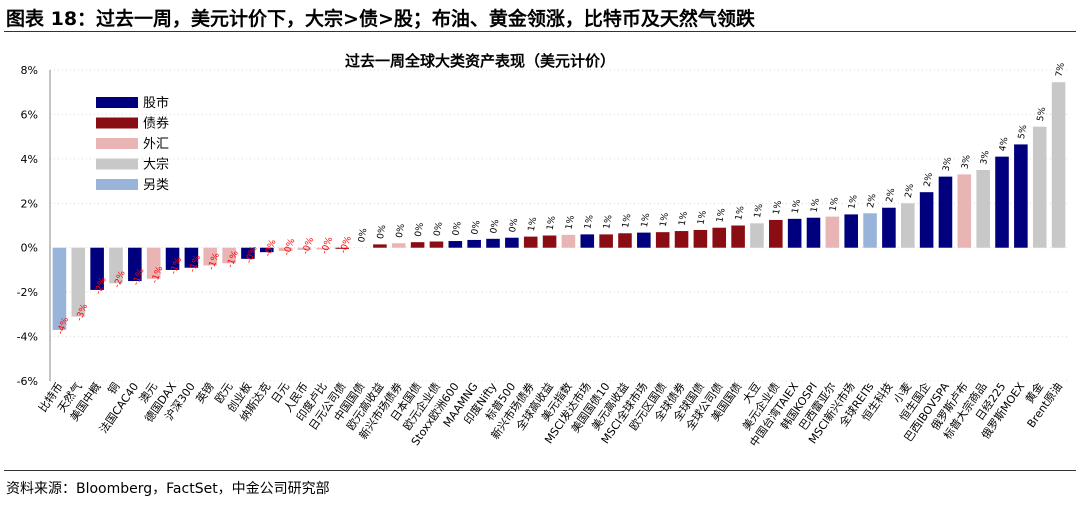  I want to click on y-tick-label: -2%, so click(27, 292).